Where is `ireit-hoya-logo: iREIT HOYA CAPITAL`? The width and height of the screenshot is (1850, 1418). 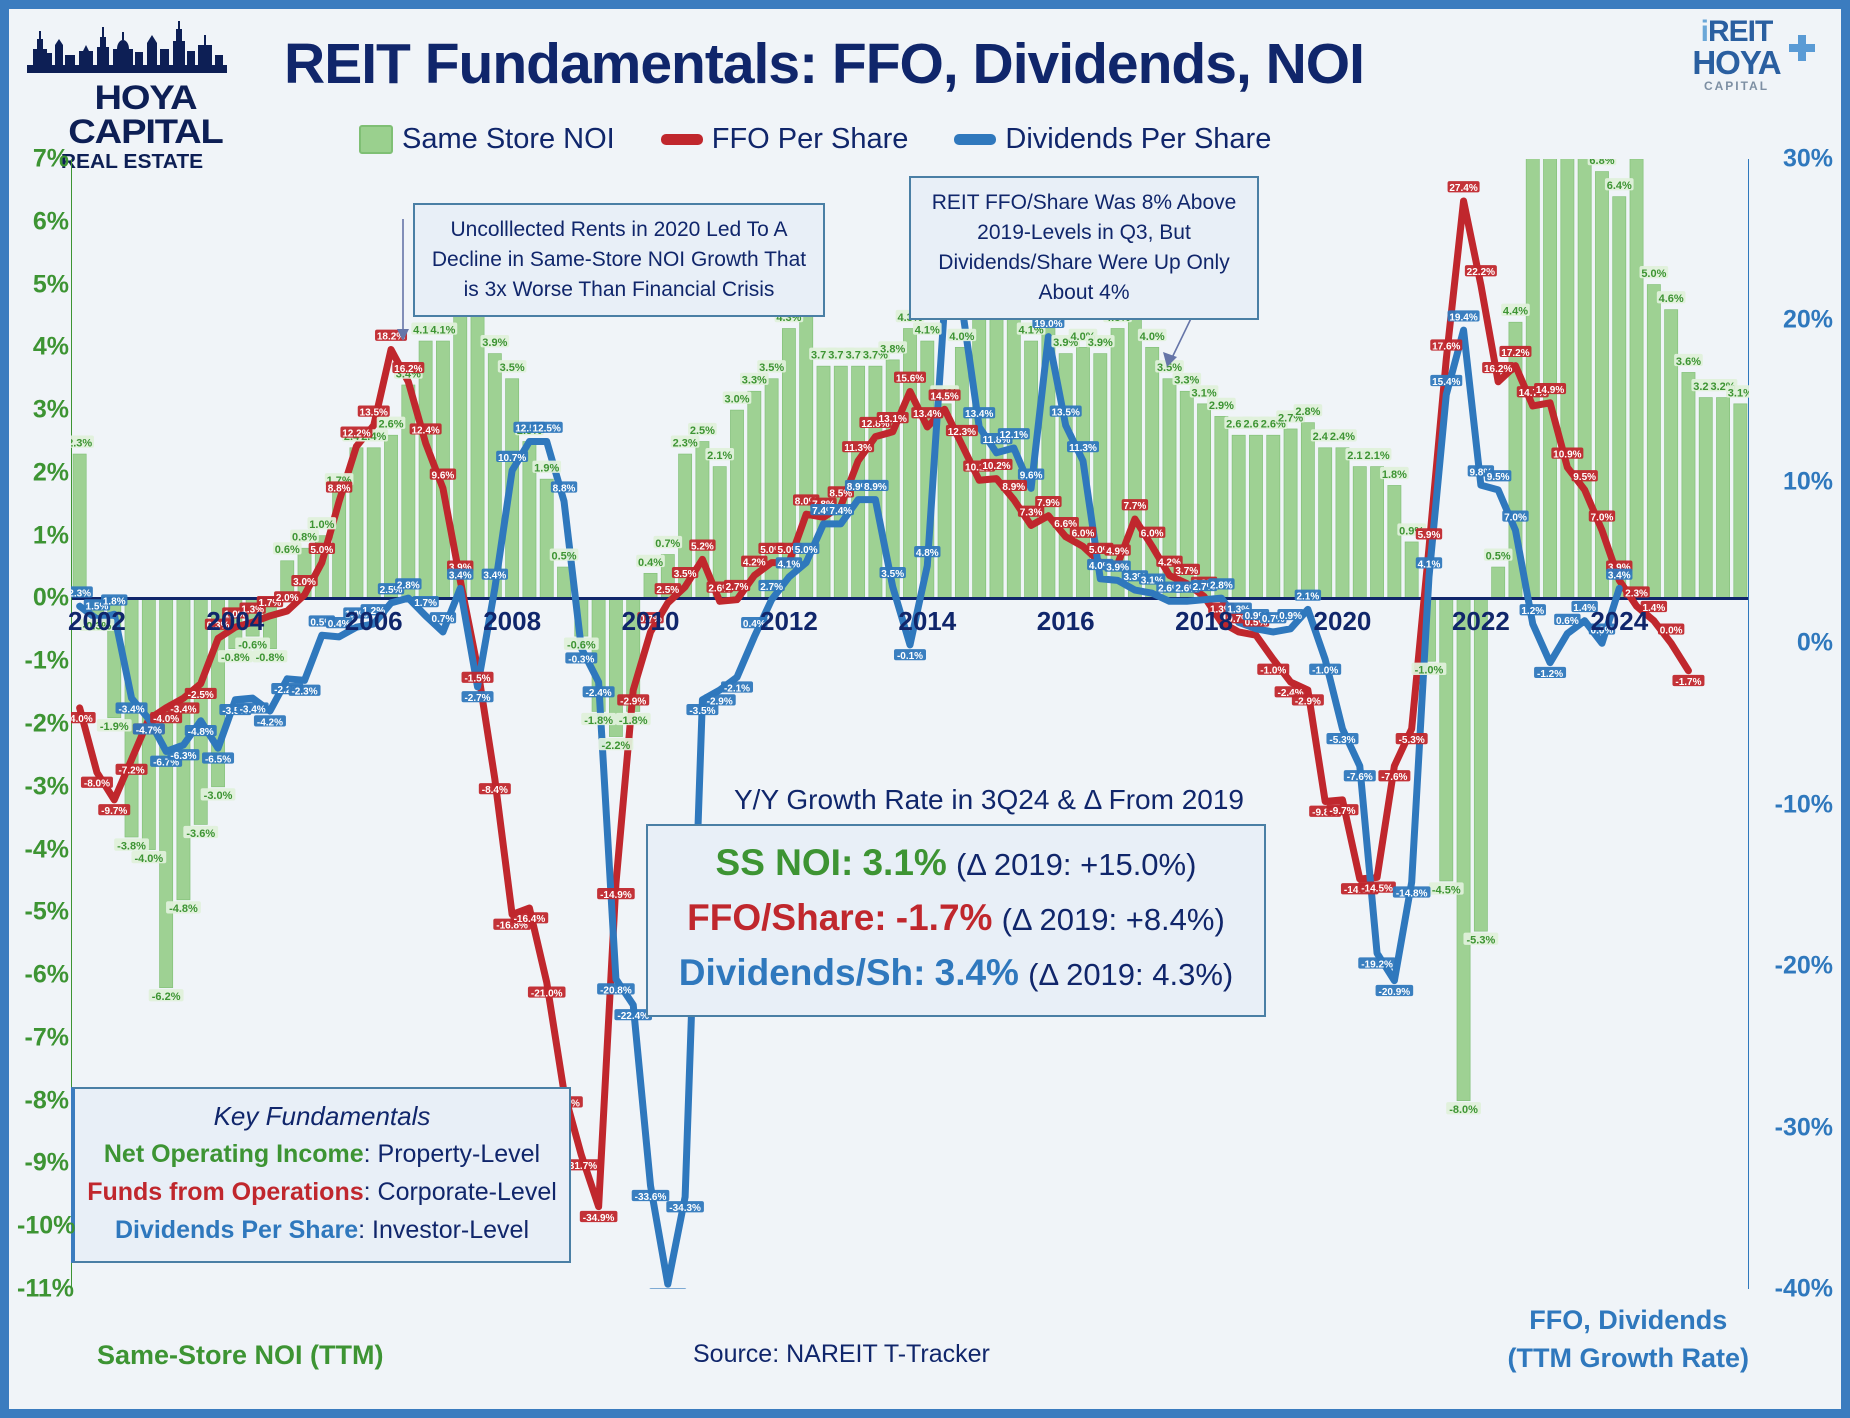 ireit-hoya-logo: iREIT HOYA CAPITAL is located at coordinates (1736, 55).